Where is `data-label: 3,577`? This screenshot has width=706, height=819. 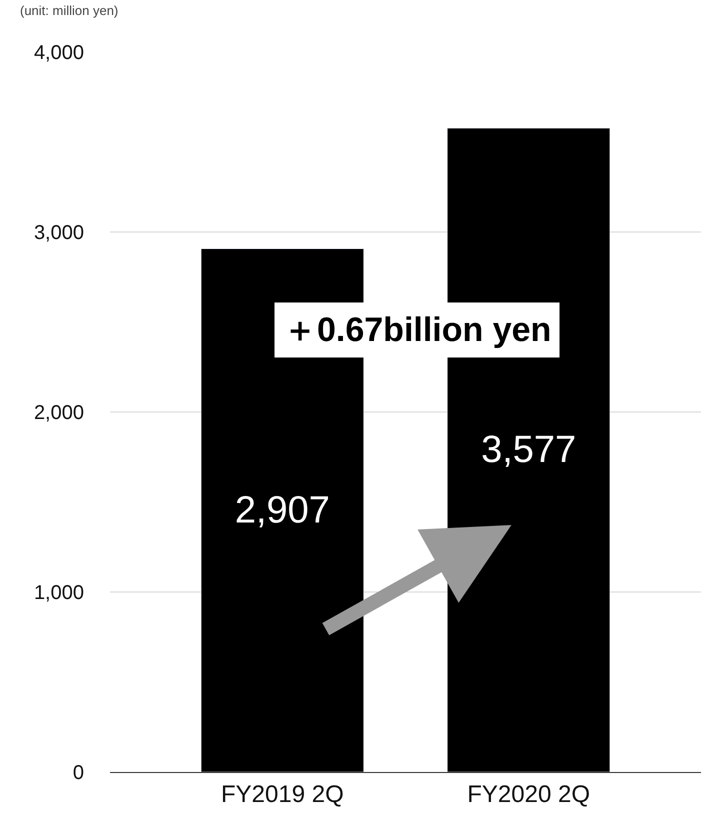 data-label: 3,577 is located at coordinates (528, 450).